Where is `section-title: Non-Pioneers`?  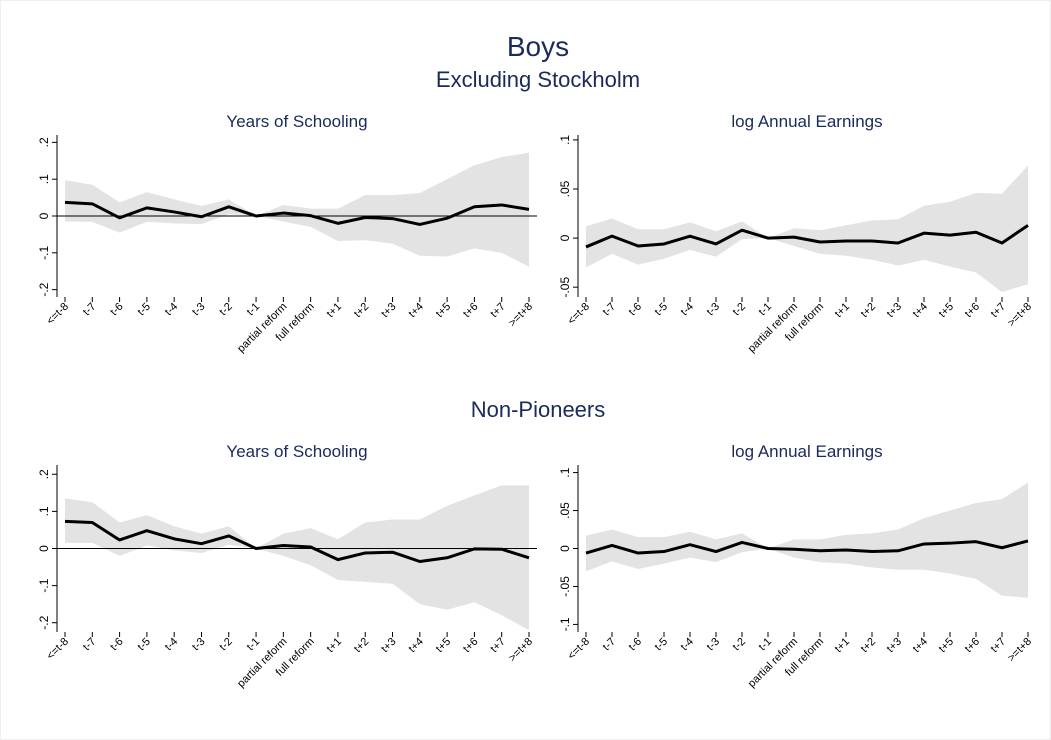
section-title: Non-Pioneers is located at coordinates (538, 409).